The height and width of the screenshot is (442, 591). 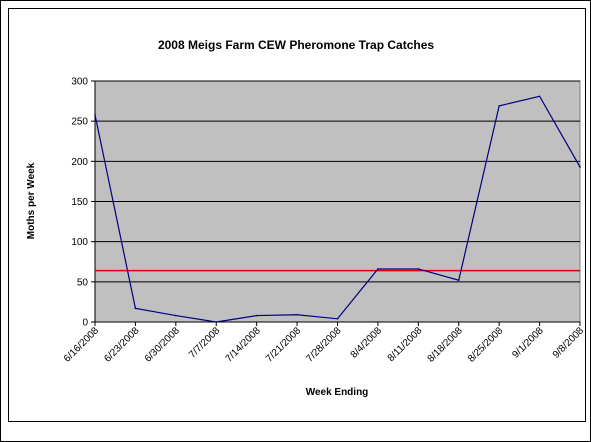 I want to click on y-axis-title: Moths per Week, so click(x=31, y=200).